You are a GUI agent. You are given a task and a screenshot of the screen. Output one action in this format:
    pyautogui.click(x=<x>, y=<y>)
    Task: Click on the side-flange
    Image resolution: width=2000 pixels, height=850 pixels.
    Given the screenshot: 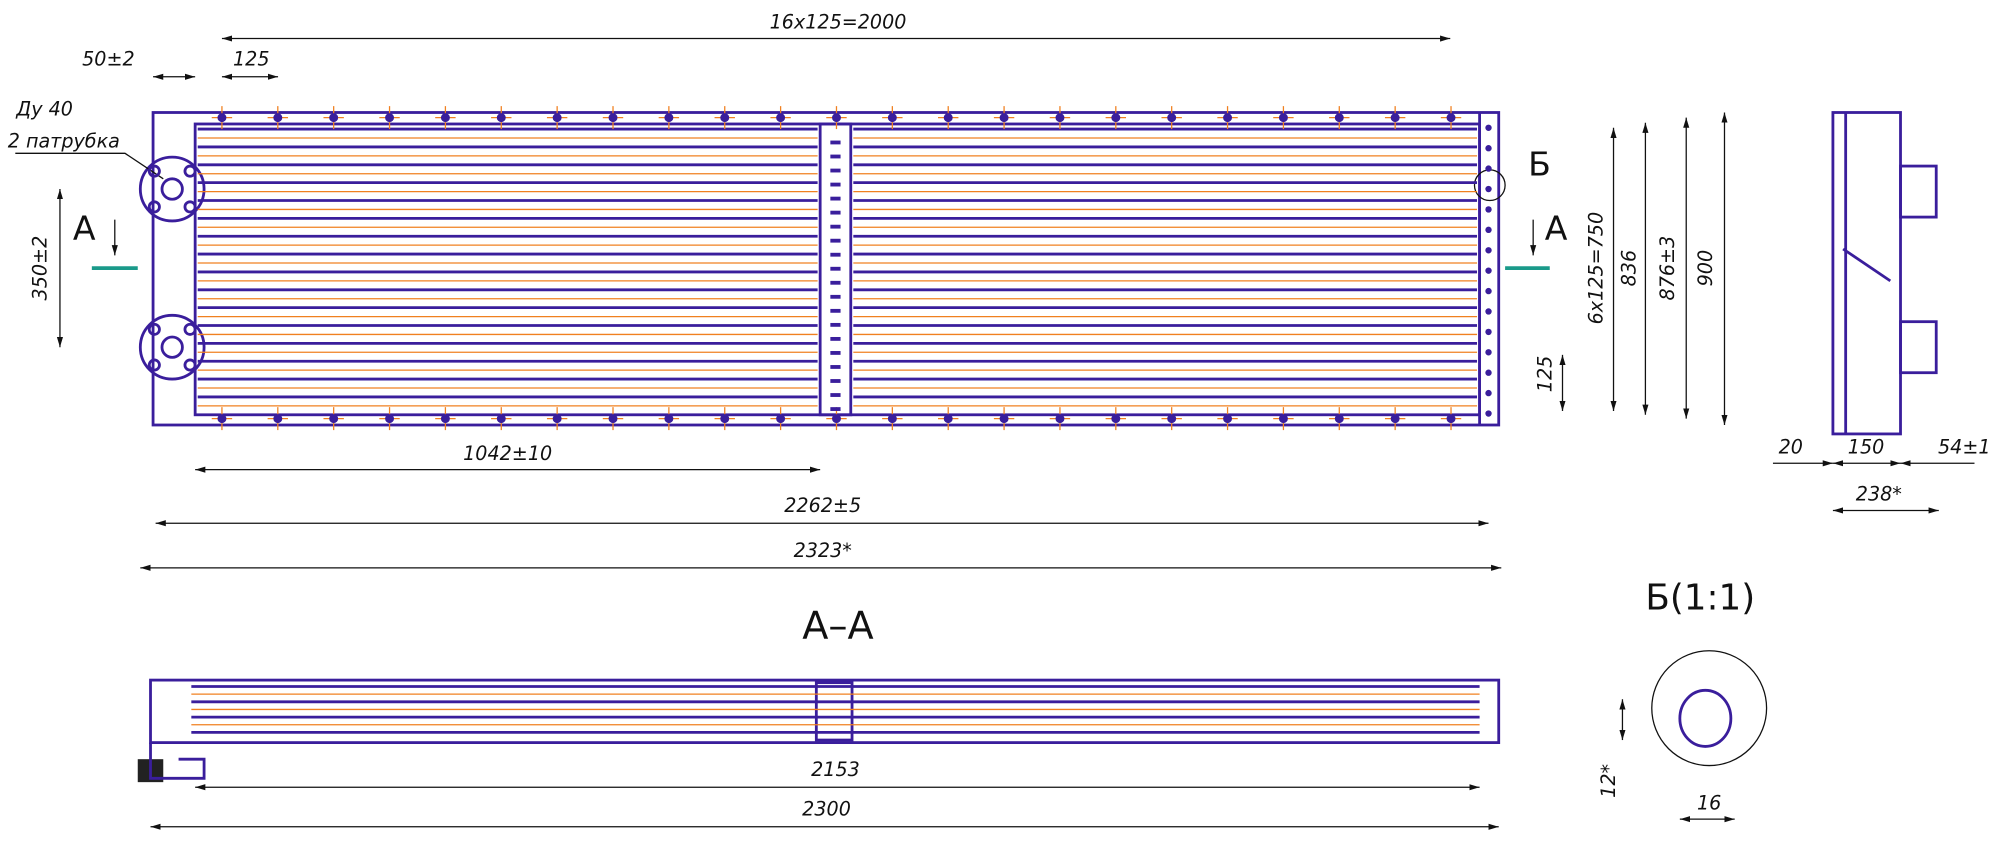 What is the action you would take?
    pyautogui.click(x=1918, y=191)
    